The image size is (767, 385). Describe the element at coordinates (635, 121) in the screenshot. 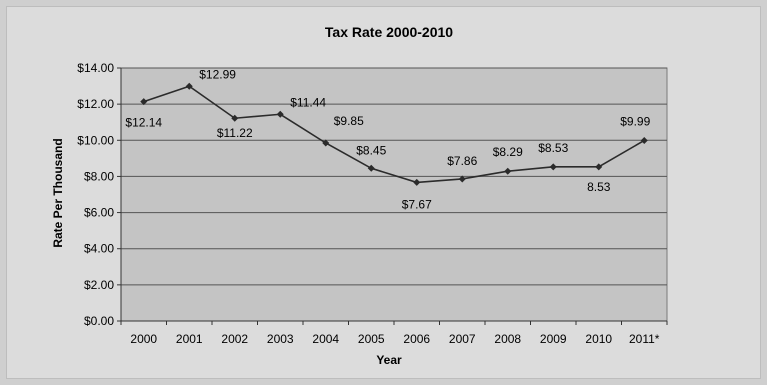

I see `data-label: $9.99` at that location.